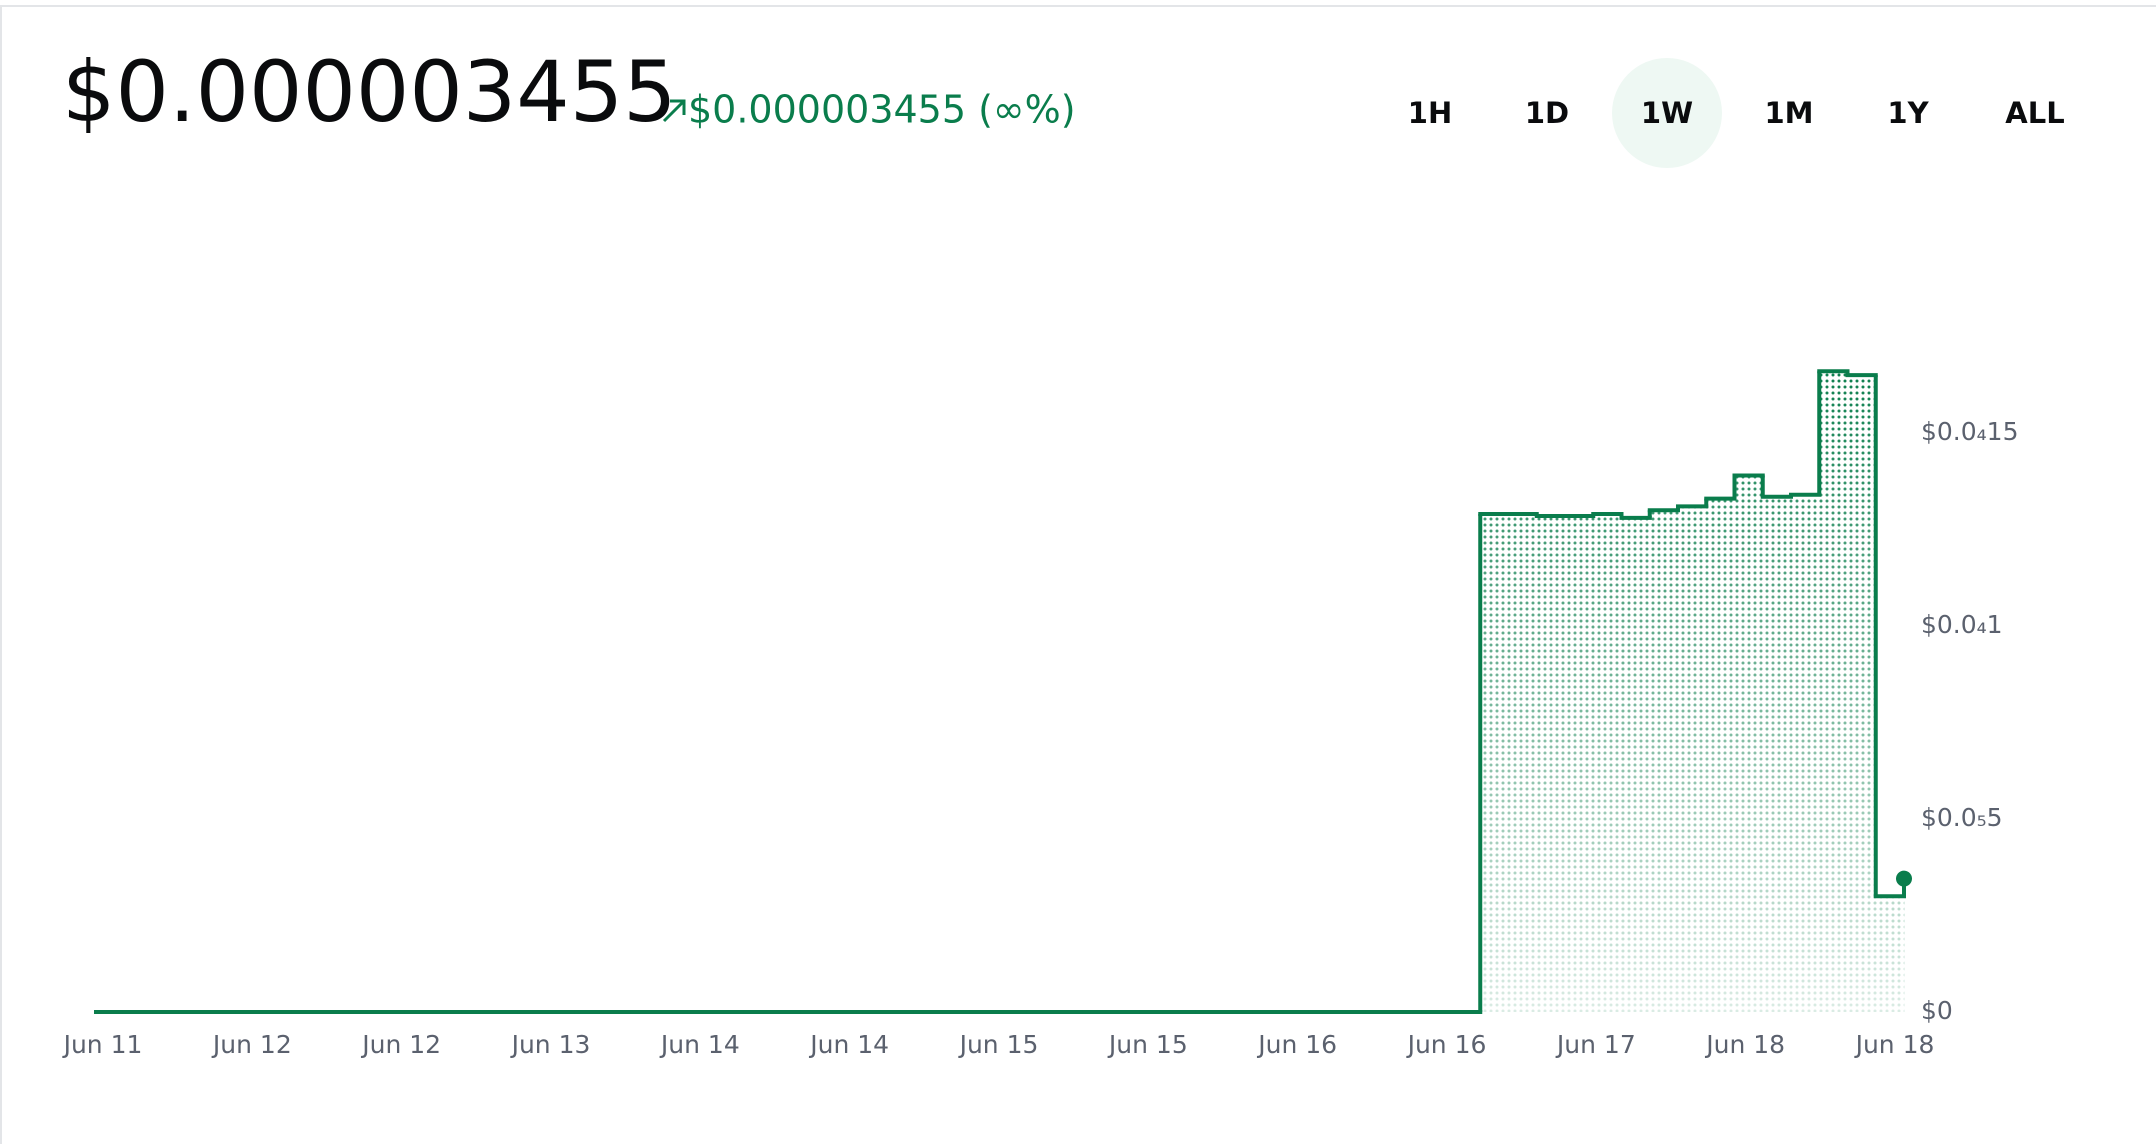 The image size is (2156, 1148). Describe the element at coordinates (102, 1044) in the screenshot. I see `x-tick-label: Jun 11` at that location.